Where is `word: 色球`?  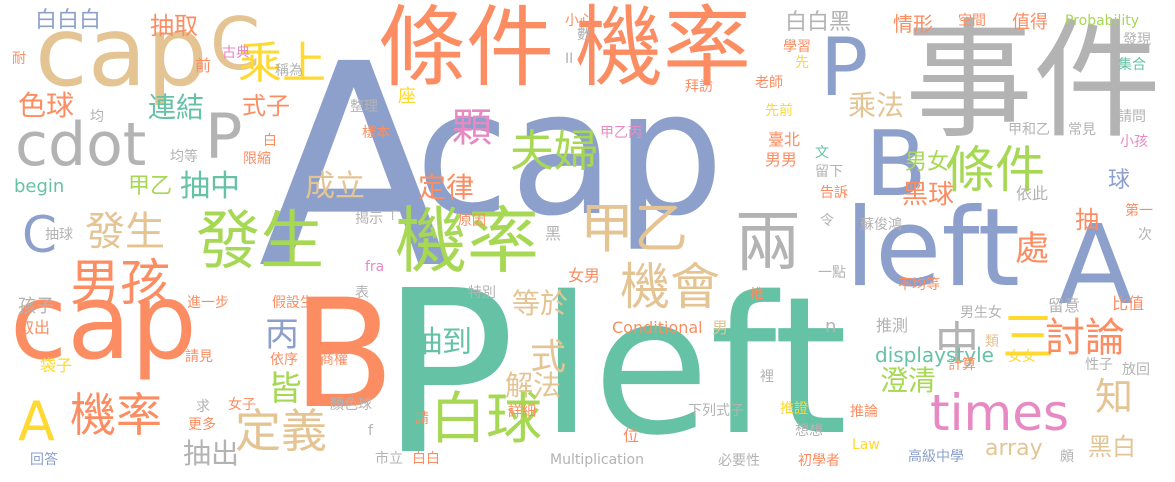 word: 色球 is located at coordinates (46, 106).